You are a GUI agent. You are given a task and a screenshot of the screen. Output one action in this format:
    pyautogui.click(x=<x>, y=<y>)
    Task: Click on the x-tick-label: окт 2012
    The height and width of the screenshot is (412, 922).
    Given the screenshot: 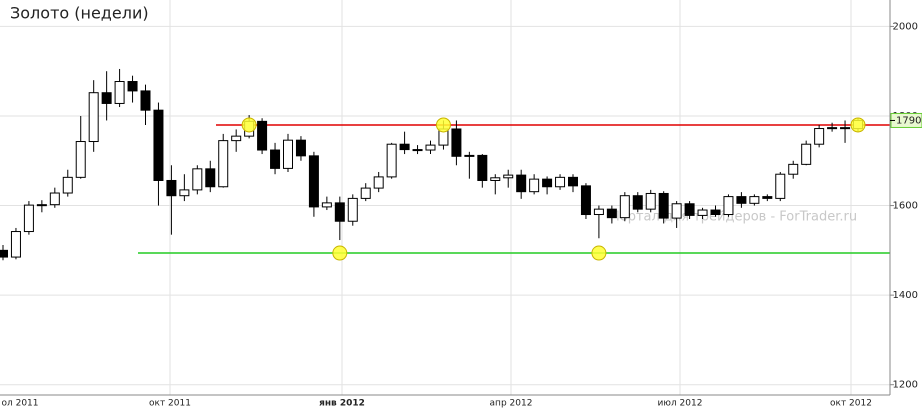 What is the action you would take?
    pyautogui.click(x=851, y=404)
    